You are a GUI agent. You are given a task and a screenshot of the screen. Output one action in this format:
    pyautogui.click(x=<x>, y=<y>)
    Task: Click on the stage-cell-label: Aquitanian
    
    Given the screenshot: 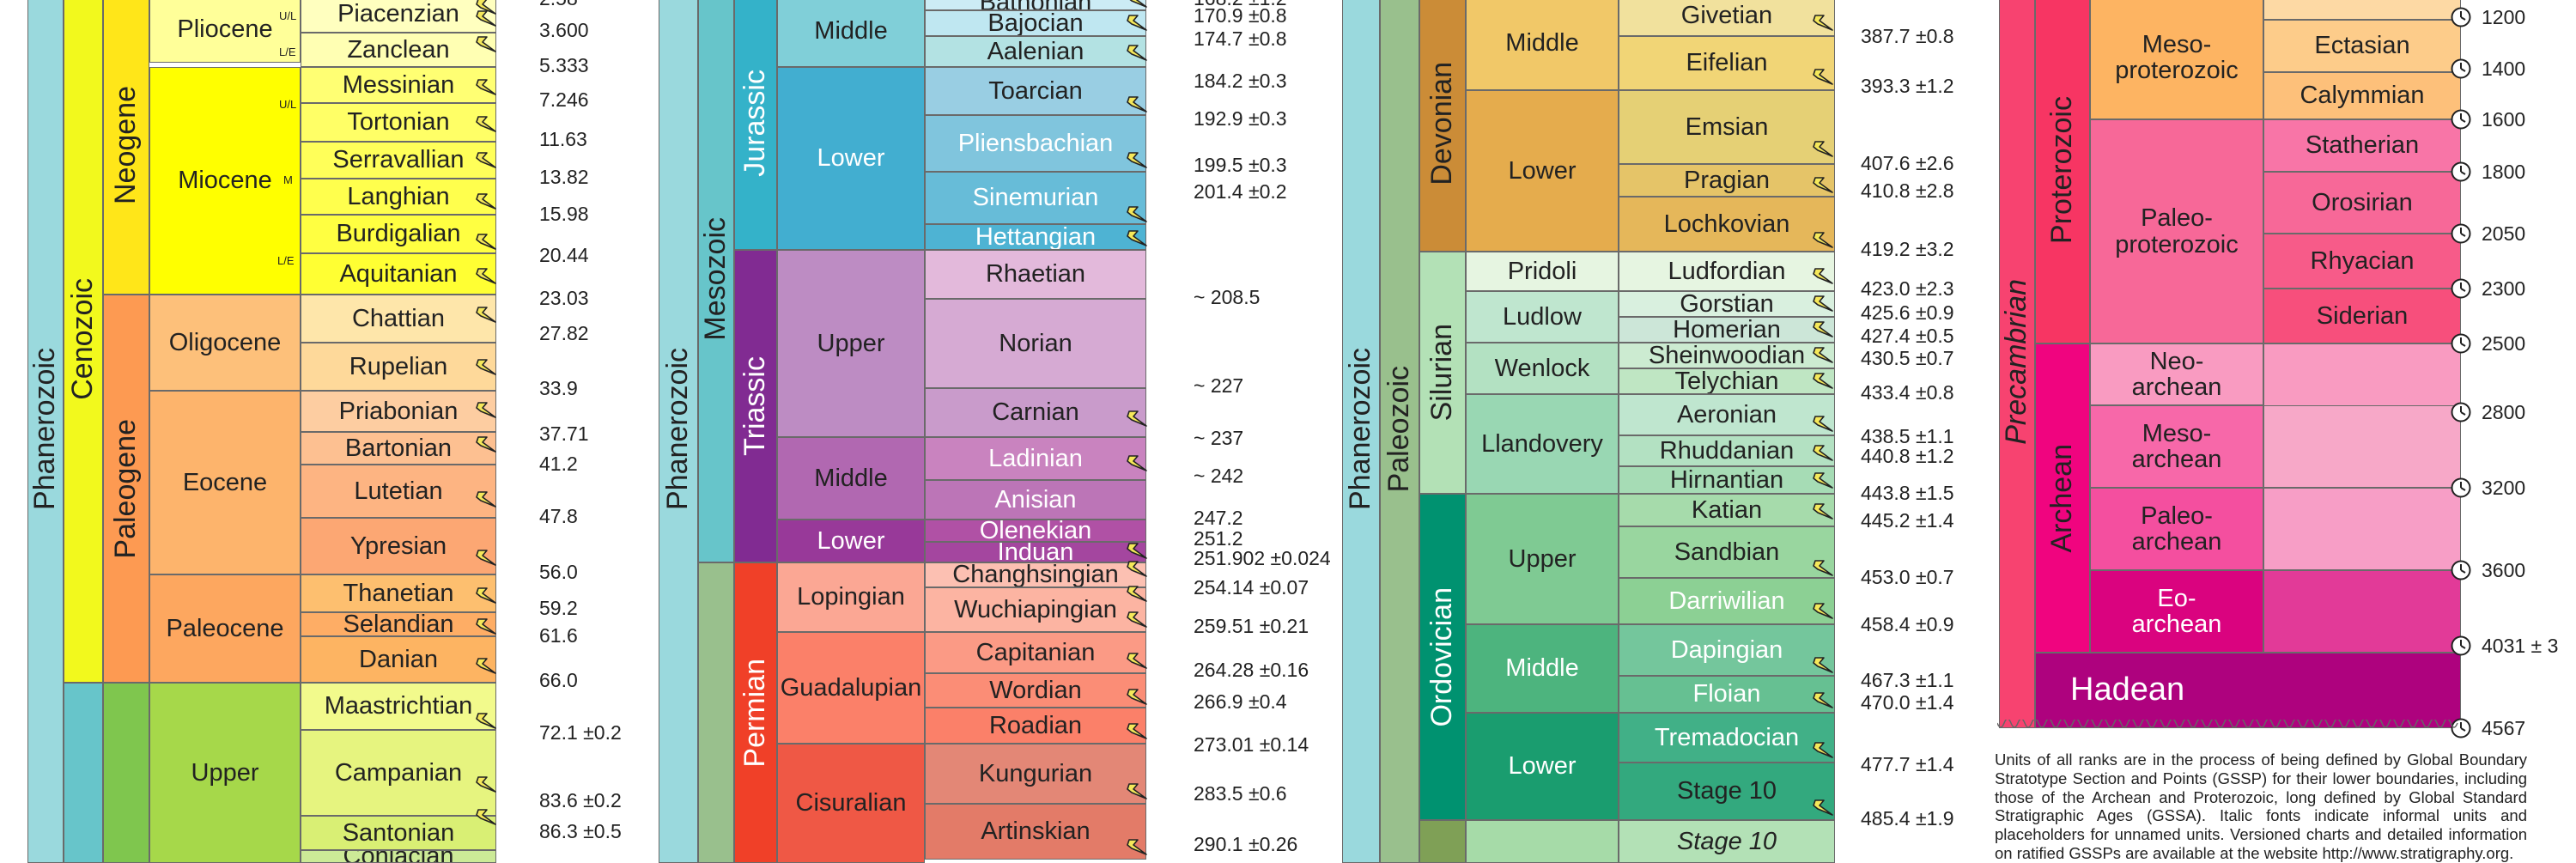 What is the action you would take?
    pyautogui.click(x=399, y=273)
    